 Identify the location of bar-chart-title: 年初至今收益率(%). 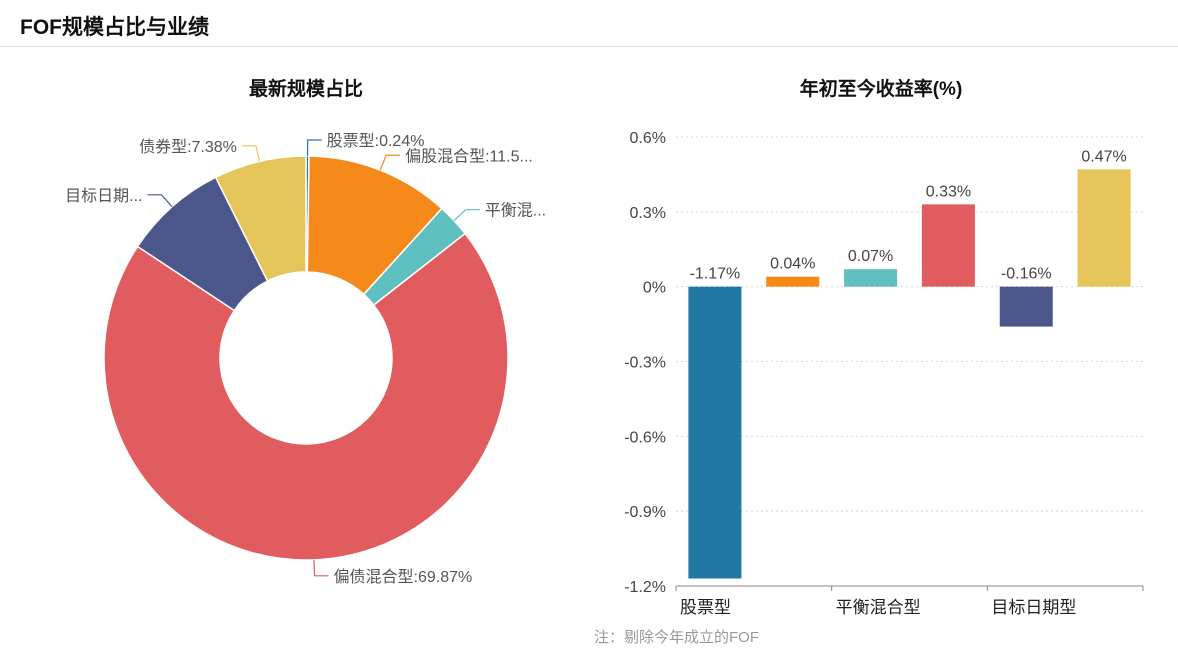
(881, 89).